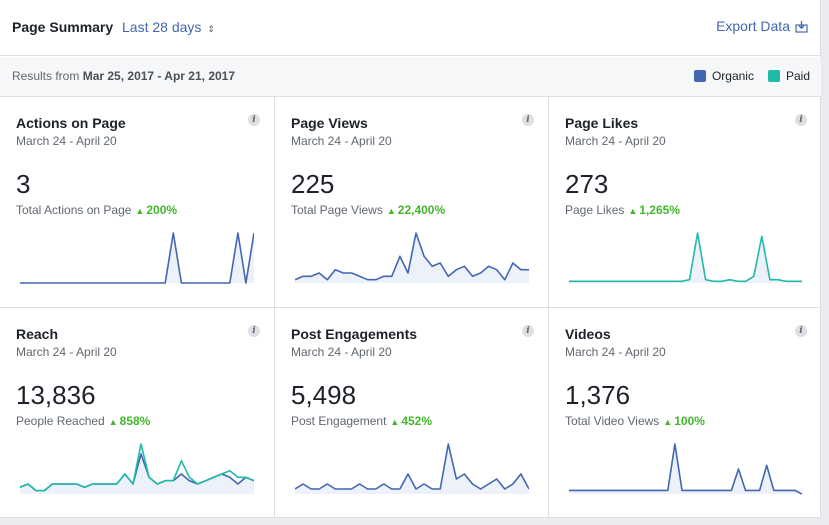 The height and width of the screenshot is (525, 829). What do you see at coordinates (37, 334) in the screenshot?
I see `card-title: Reach` at bounding box center [37, 334].